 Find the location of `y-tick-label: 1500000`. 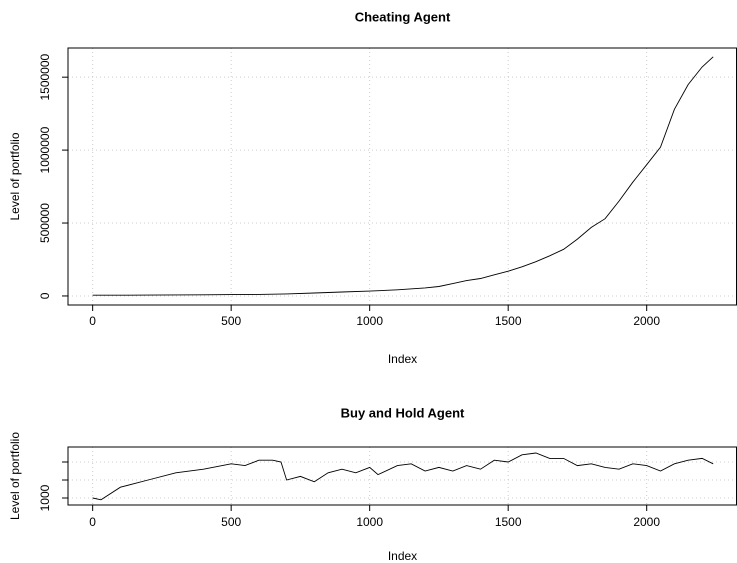

y-tick-label: 1500000 is located at coordinates (45, 76).